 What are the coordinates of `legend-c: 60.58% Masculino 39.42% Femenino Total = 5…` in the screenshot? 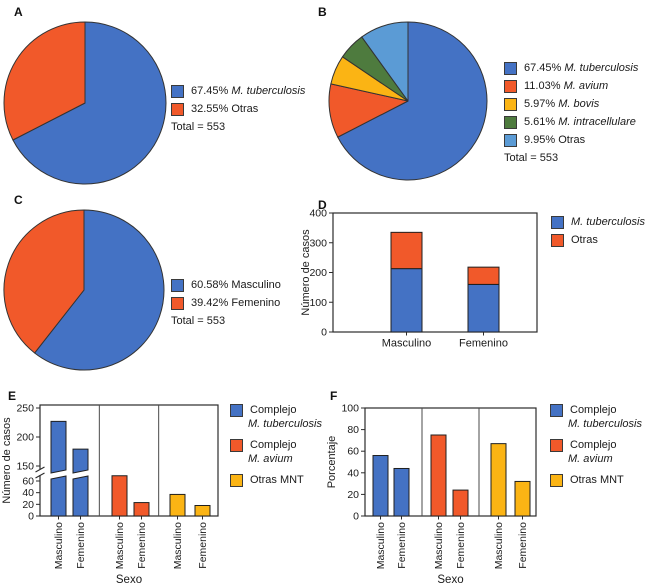 It's located at (226, 302).